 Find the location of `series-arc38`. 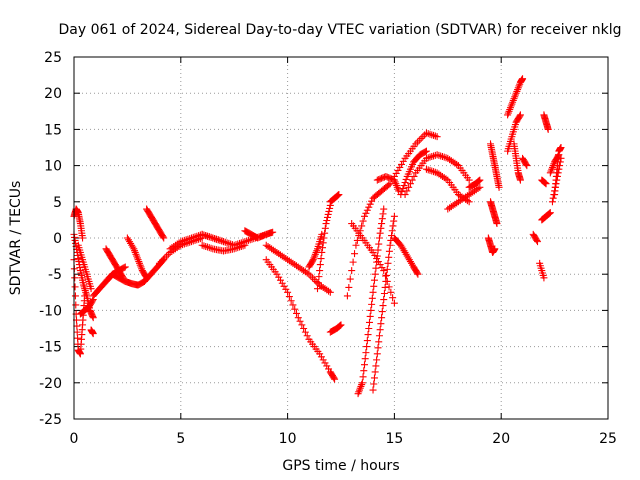

series-arc38 is located at coordinates (515, 97).